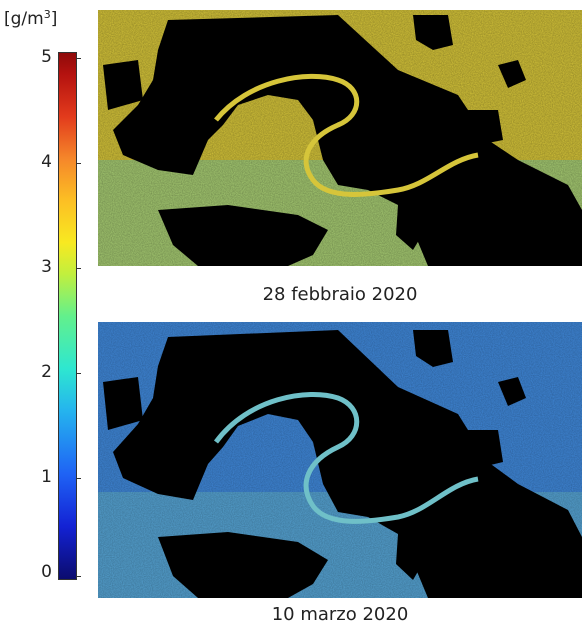 Image resolution: width=582 pixels, height=625 pixels. I want to click on caption-10-mar: 10 marzo 2020, so click(340, 614).